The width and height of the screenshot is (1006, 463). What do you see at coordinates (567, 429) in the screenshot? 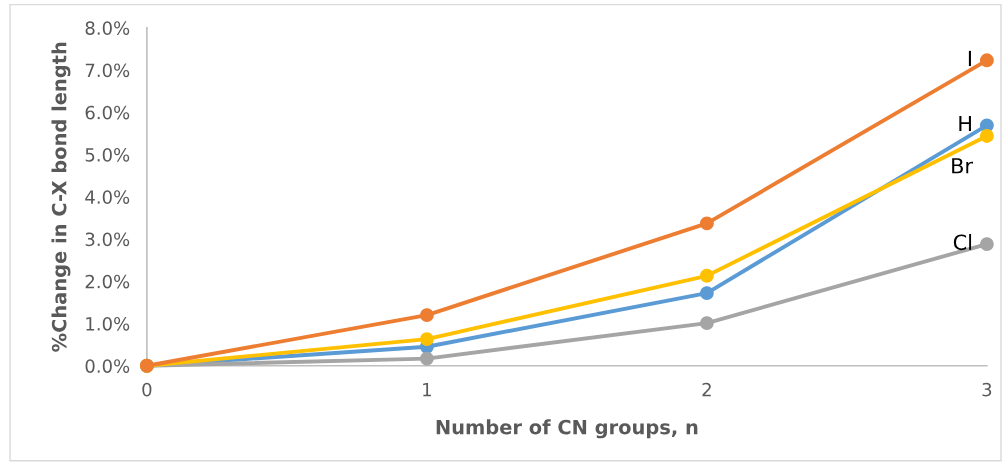
I see `x-axis-title: Number of CN groups, n` at bounding box center [567, 429].